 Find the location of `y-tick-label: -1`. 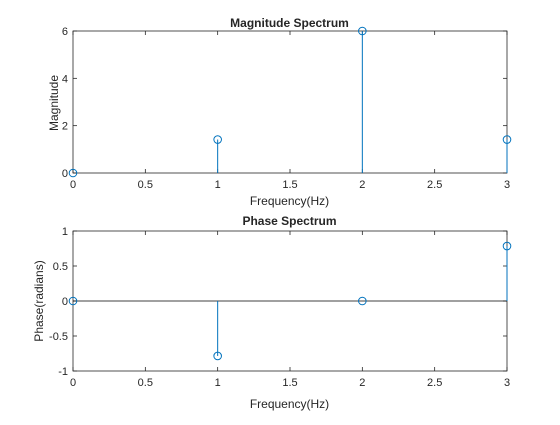

y-tick-label: -1 is located at coordinates (63, 372).